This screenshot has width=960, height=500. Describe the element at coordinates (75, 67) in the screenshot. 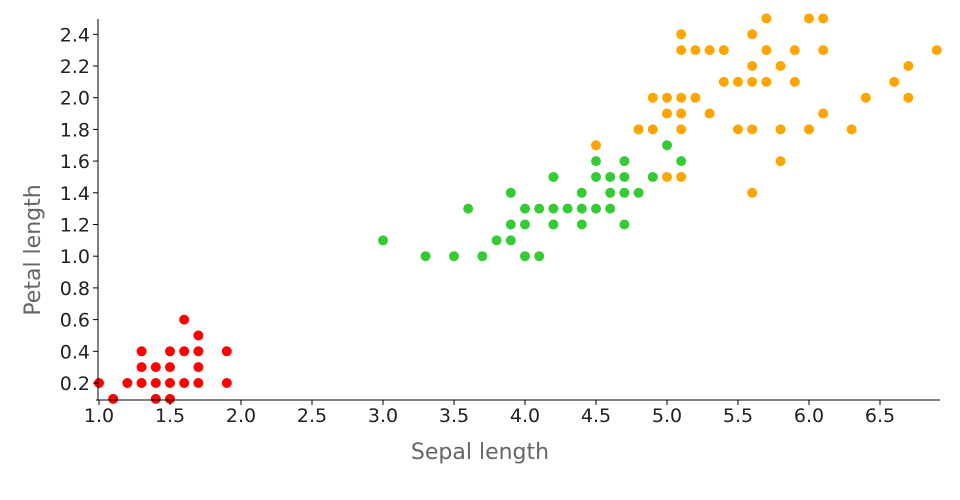

I see `y-tick-label: 2.2` at that location.